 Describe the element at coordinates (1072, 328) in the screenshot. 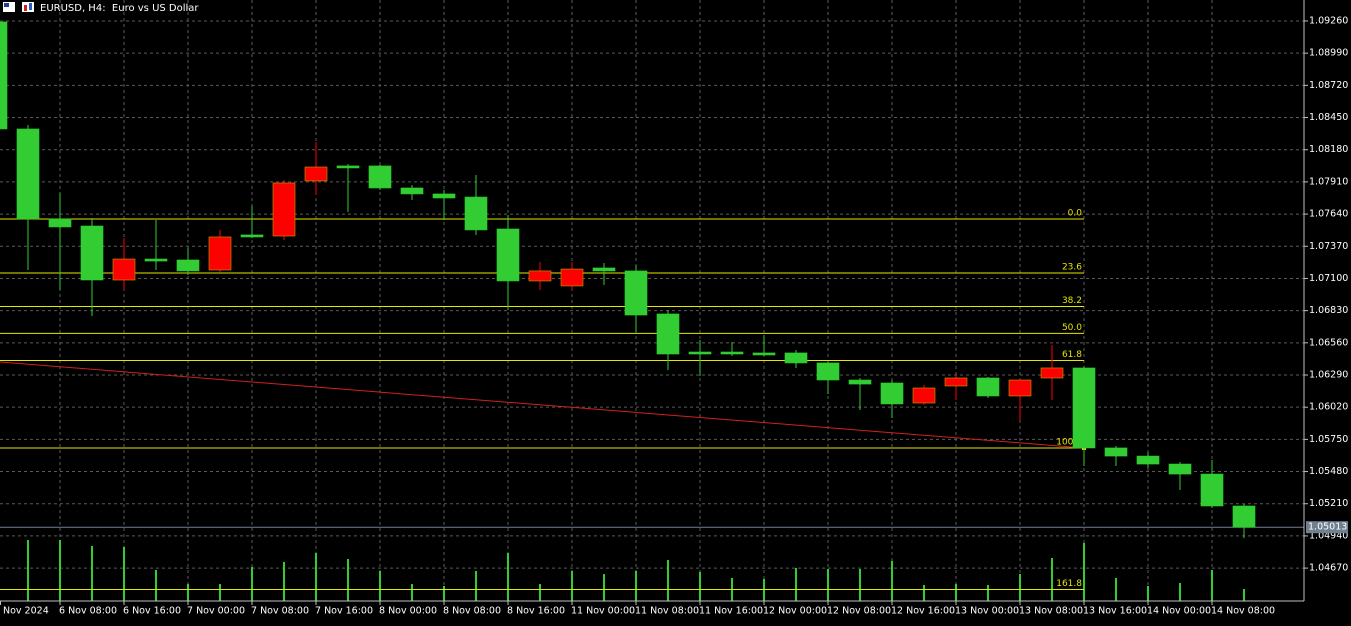

I see `fib-label: 50.0` at that location.